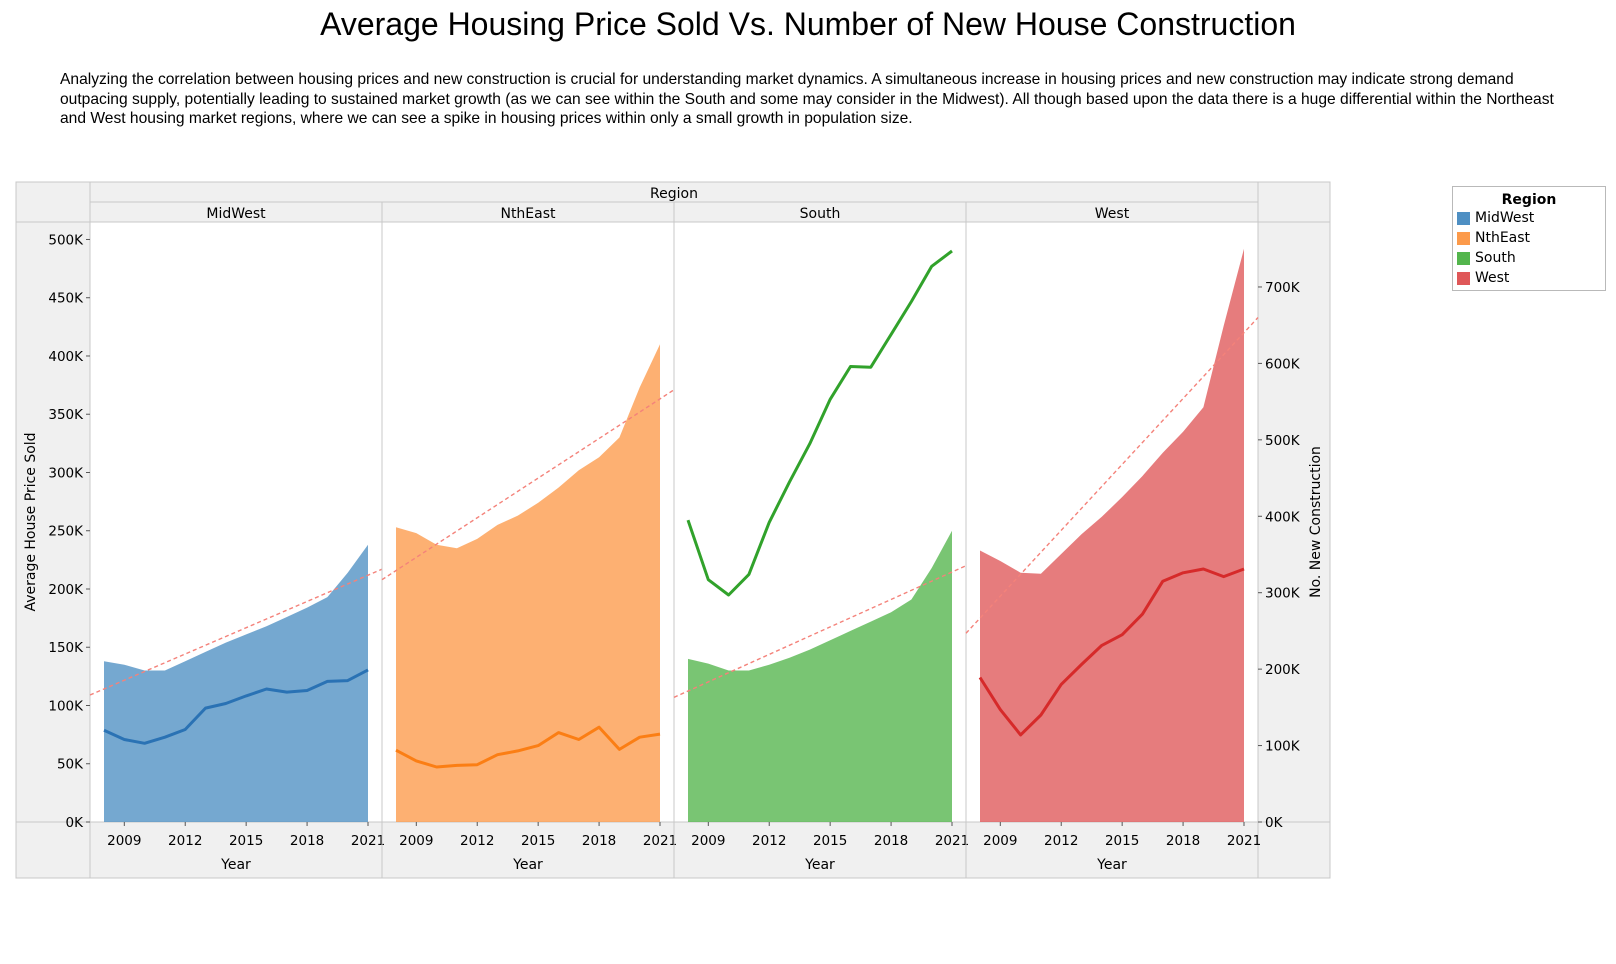  Describe the element at coordinates (70, 765) in the screenshot. I see `y-tick-label: 50K` at that location.